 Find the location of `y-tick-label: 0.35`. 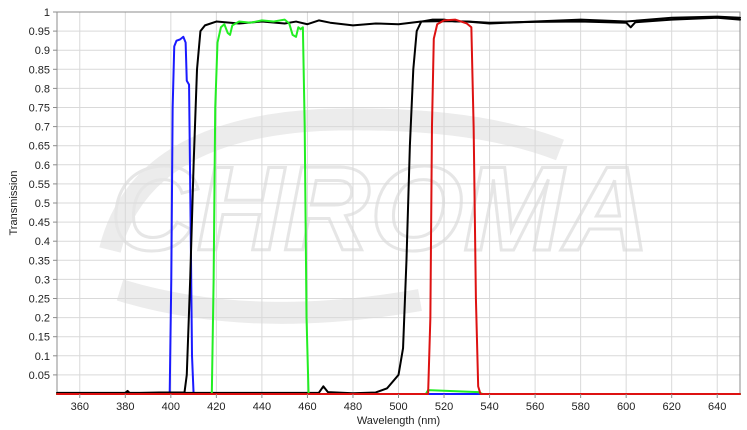

y-tick-label: 0.35 is located at coordinates (39, 261).